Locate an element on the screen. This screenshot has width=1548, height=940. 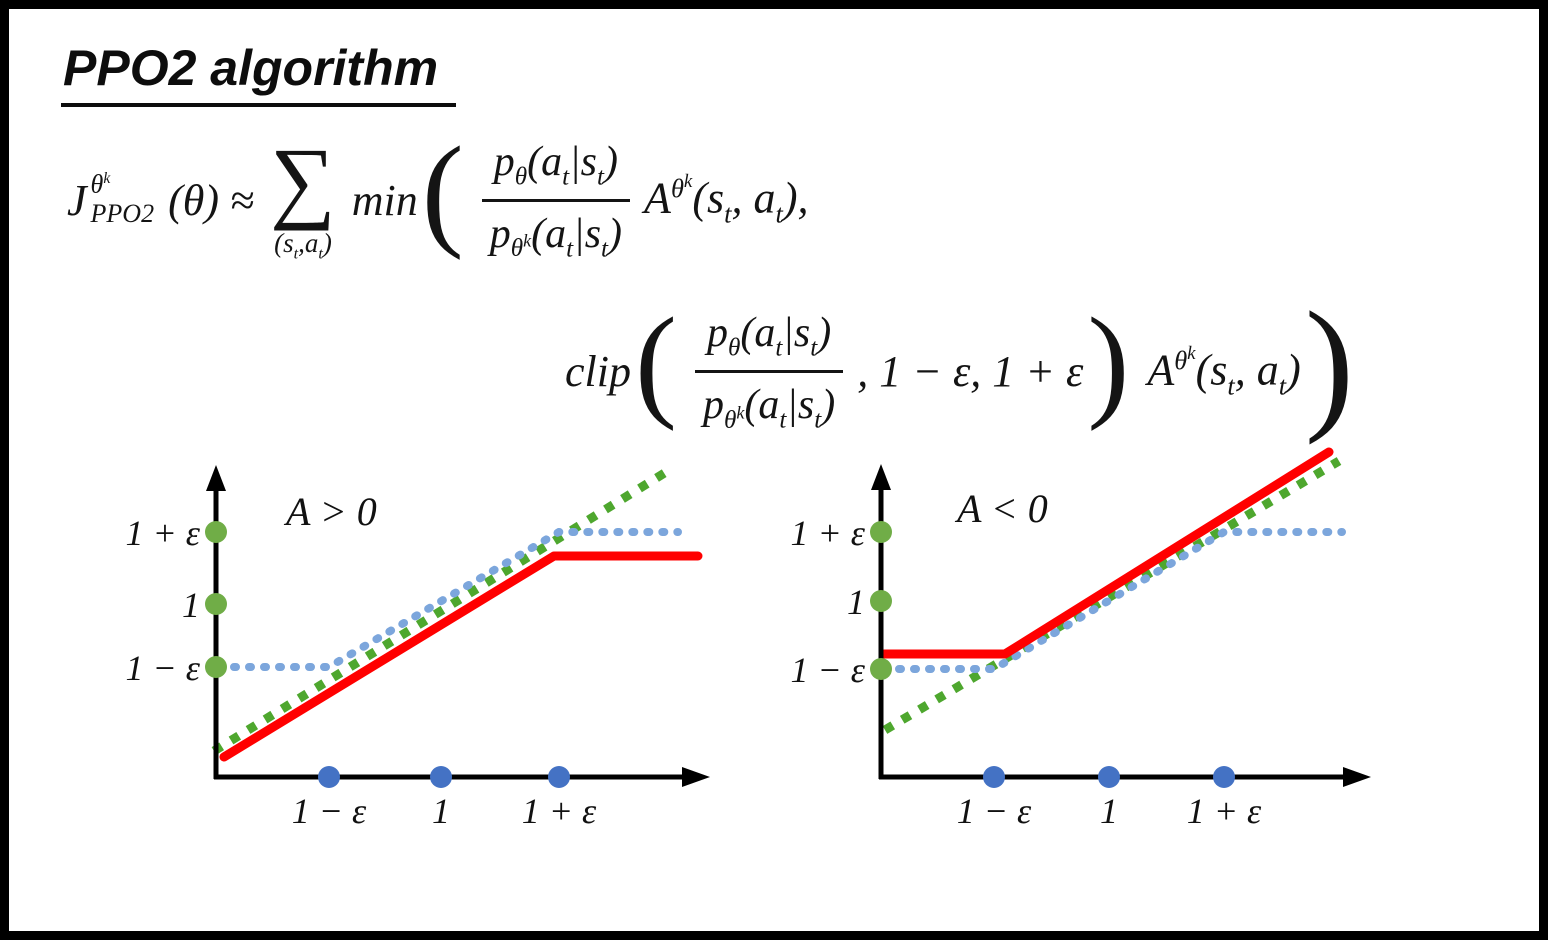
close-paren-outer: ) is located at coordinates (1329, 363).